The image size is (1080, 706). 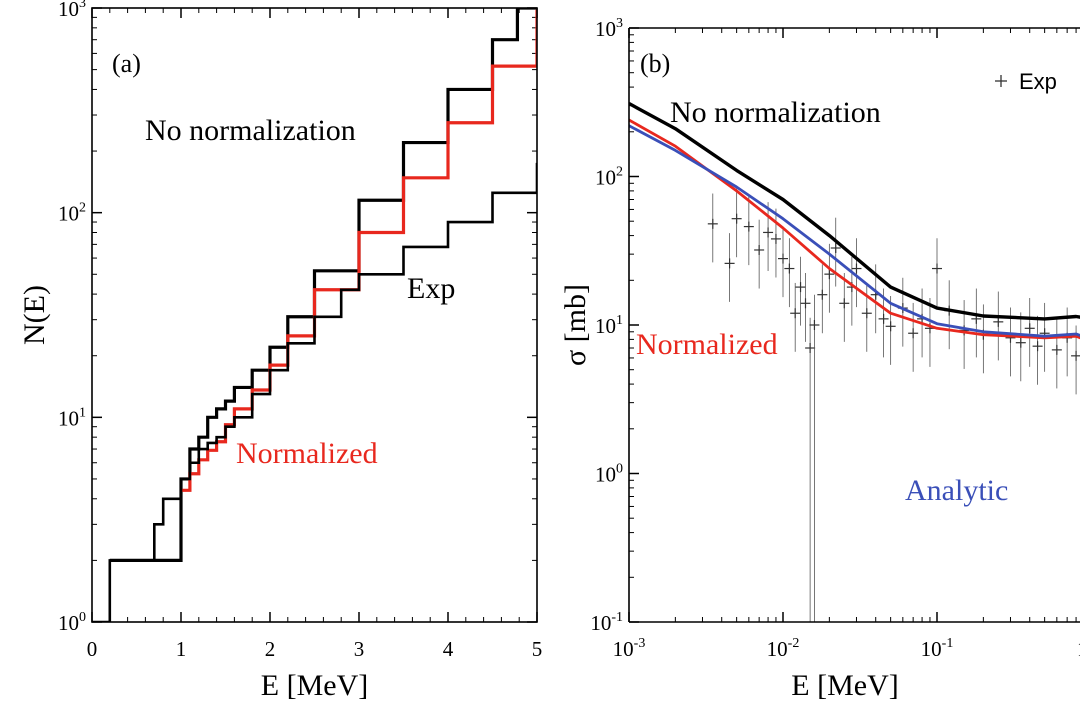 I want to click on x-tick-label: 3, so click(x=359, y=649).